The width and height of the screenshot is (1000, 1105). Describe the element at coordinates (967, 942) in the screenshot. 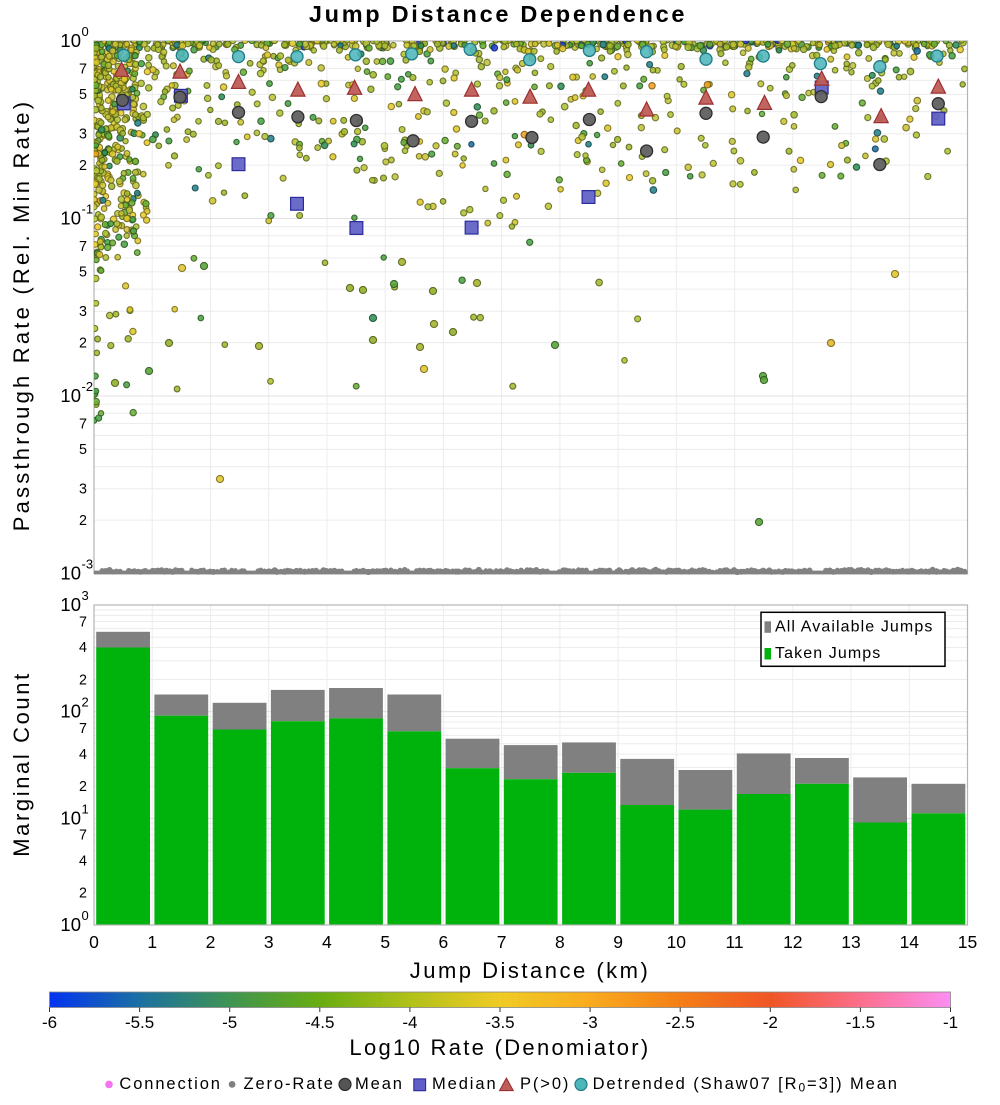

I see `svg-text: 15` at that location.